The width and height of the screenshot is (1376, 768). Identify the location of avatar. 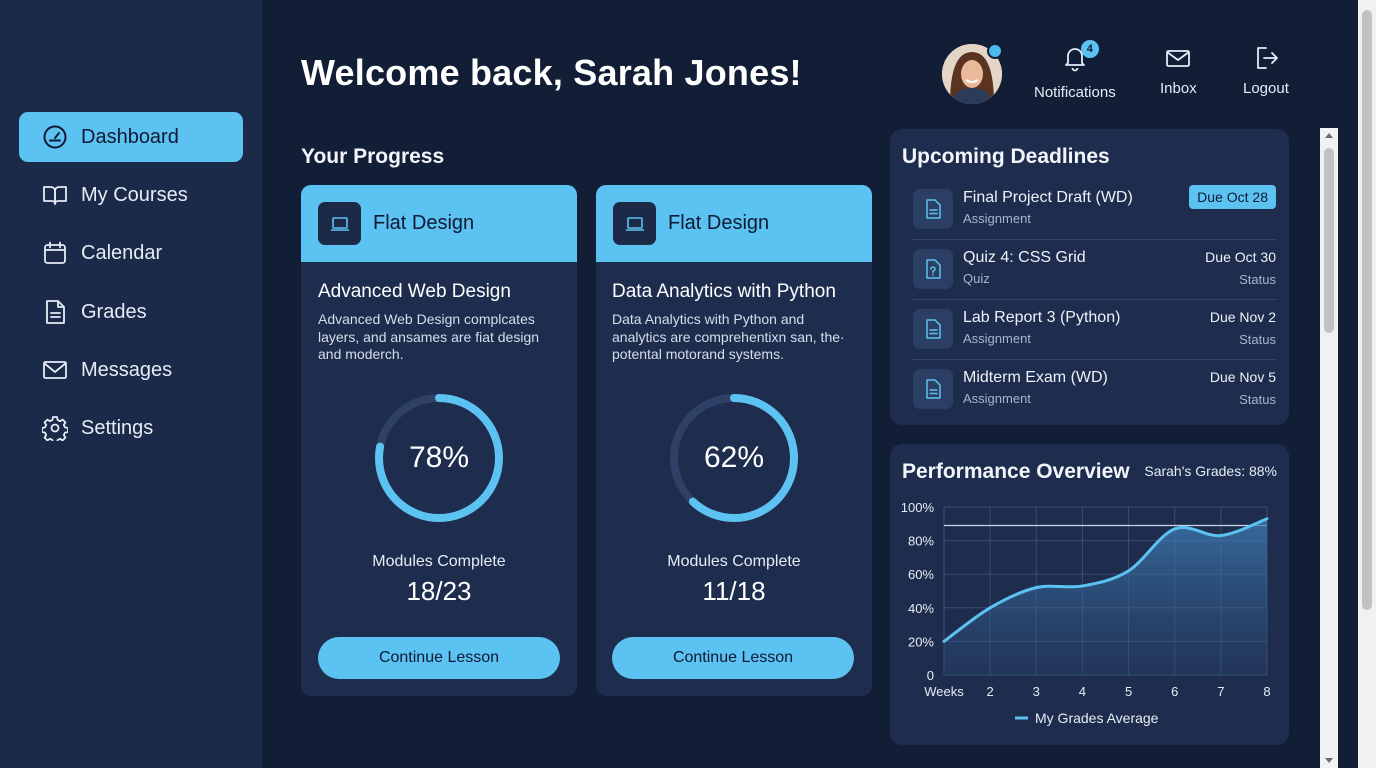
(972, 74).